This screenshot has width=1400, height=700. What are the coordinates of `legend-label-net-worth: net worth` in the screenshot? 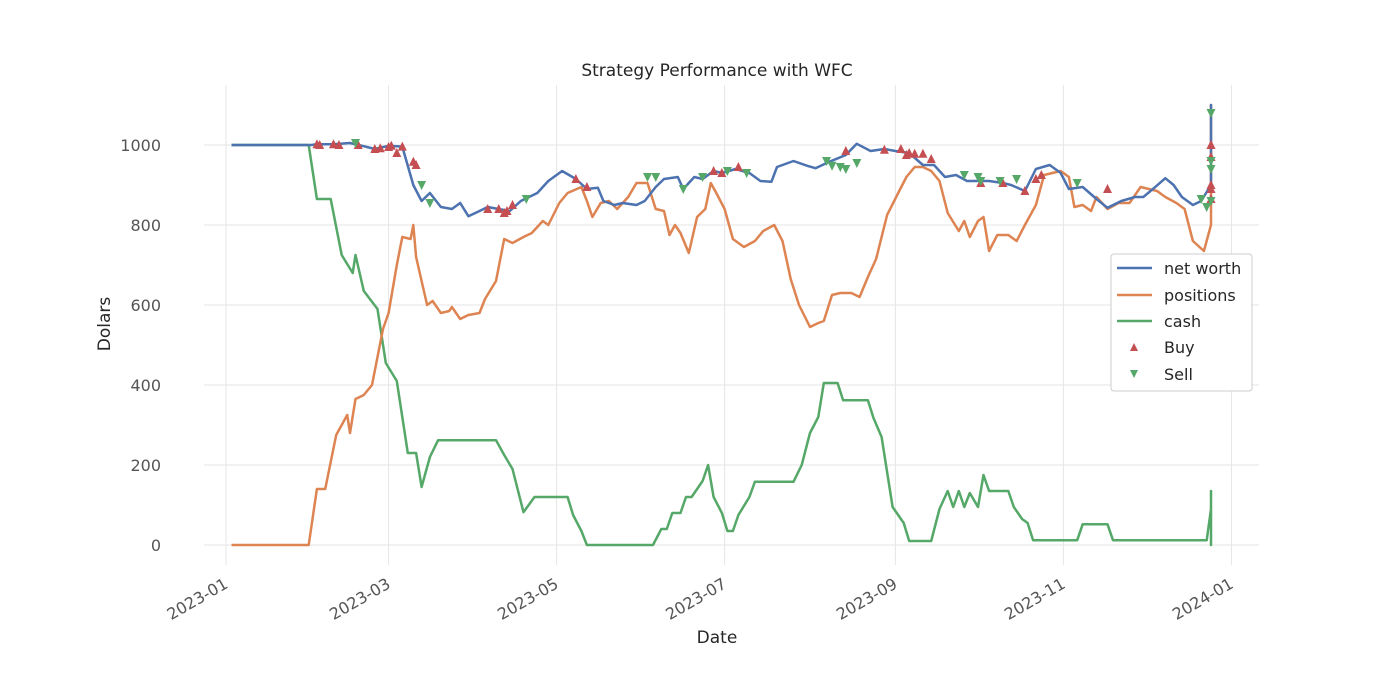 It's located at (1202, 268).